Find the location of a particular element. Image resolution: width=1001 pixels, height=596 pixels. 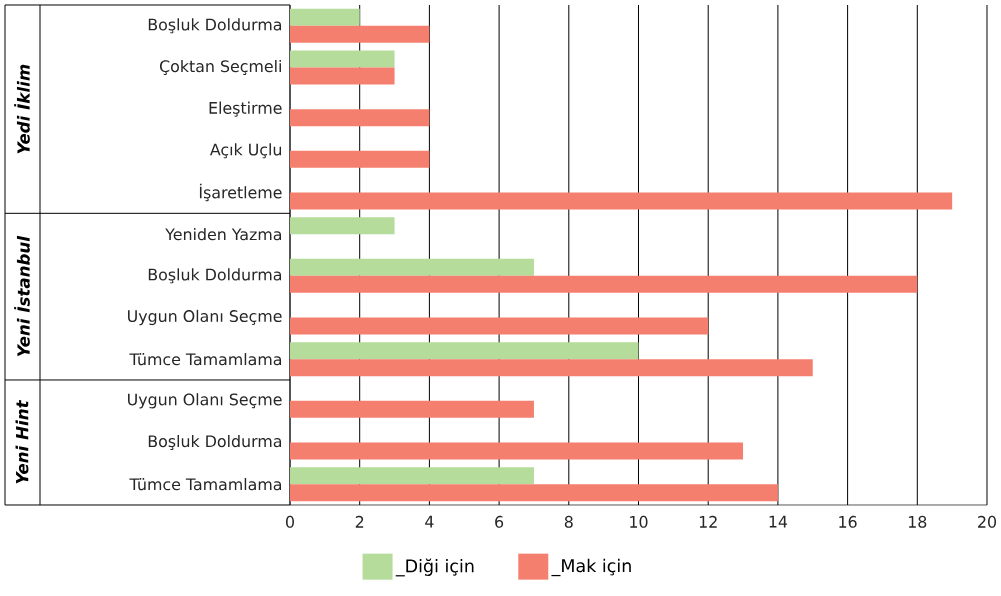

x-tick-label: 6 is located at coordinates (499, 521).